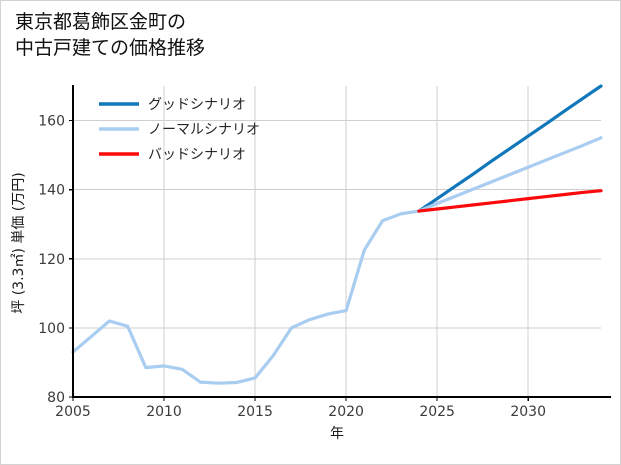 The height and width of the screenshot is (465, 621). What do you see at coordinates (51, 329) in the screenshot?
I see `y-tick-label: 100` at bounding box center [51, 329].